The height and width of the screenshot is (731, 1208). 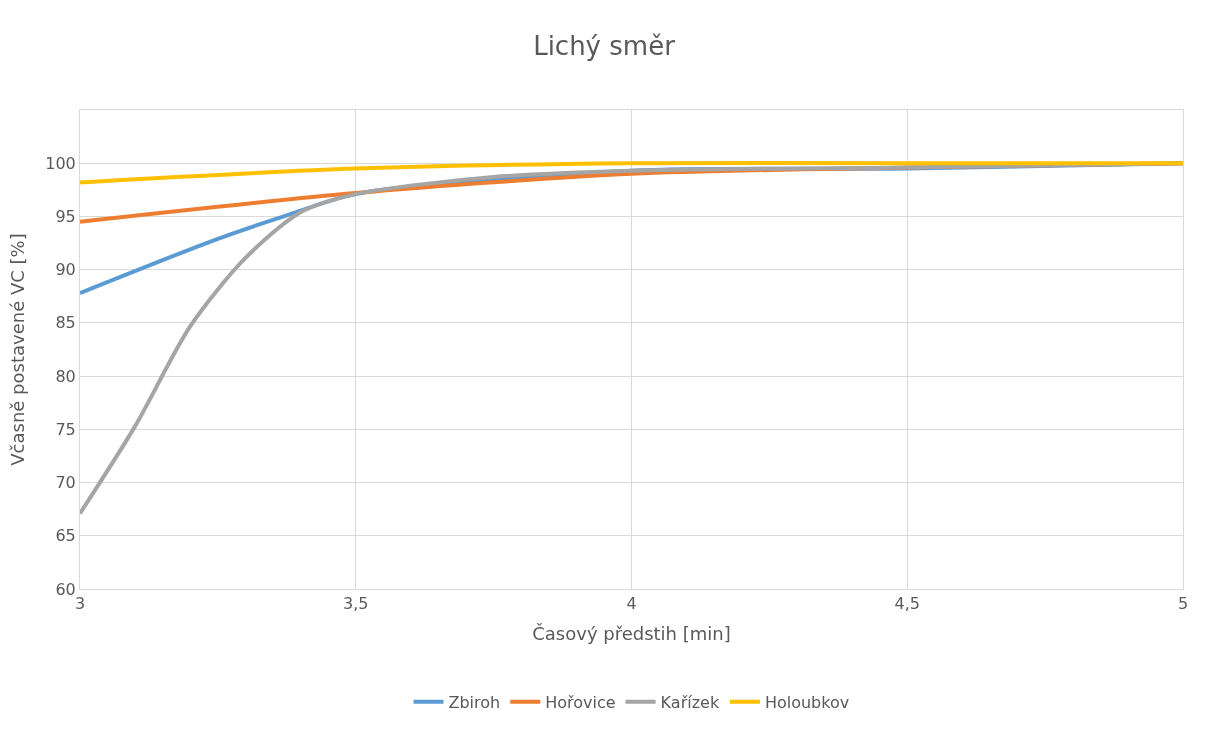 I want to click on chart-title: Lichý směr, so click(x=604, y=45).